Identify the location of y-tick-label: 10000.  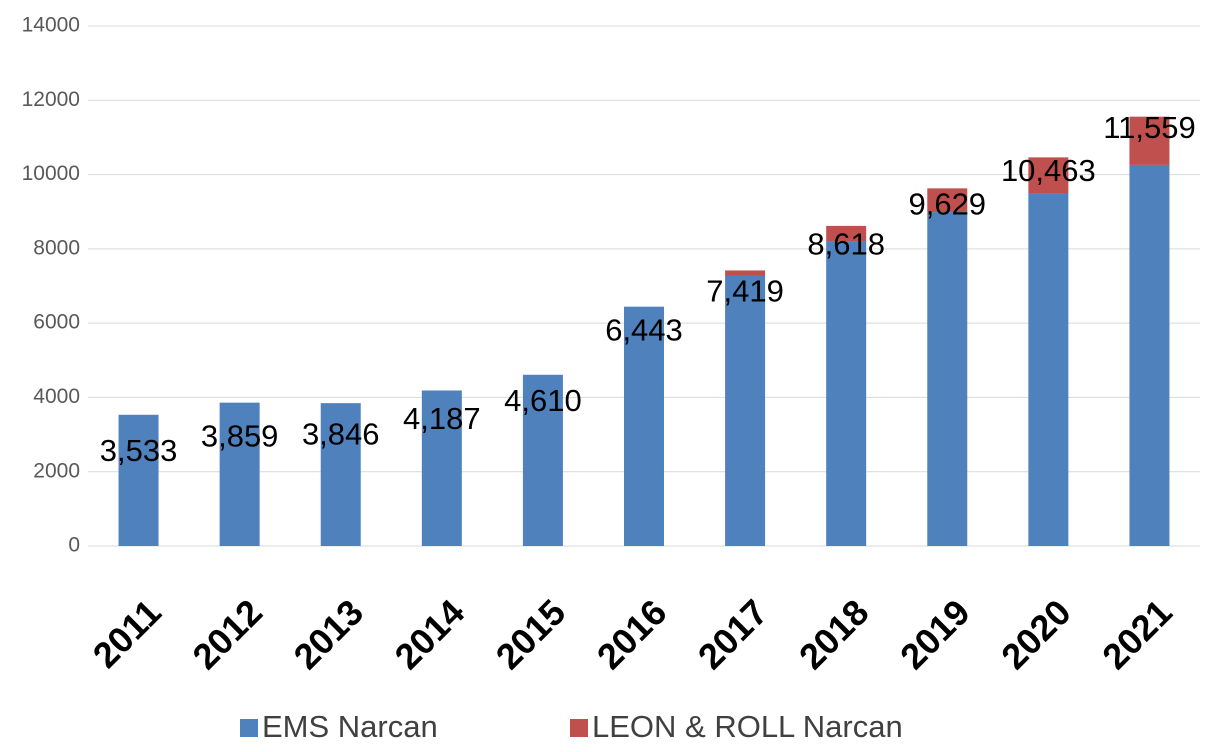
(51, 173).